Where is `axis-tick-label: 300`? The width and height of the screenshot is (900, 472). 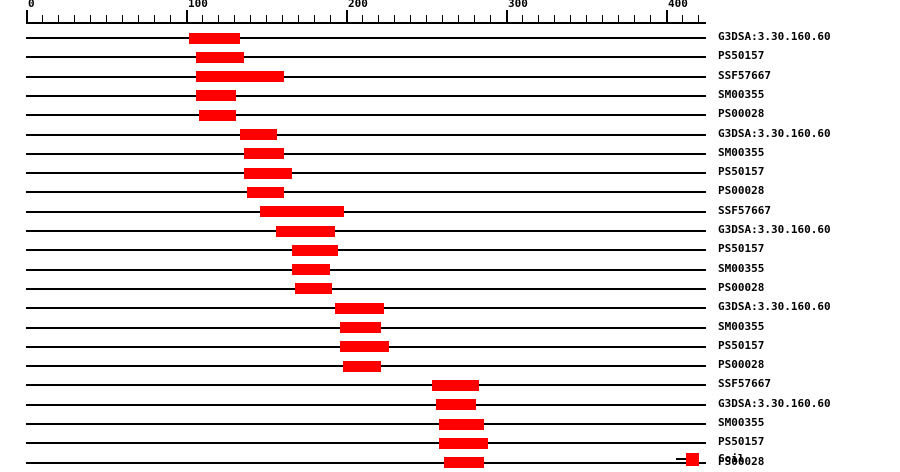
axis-tick-label: 300 is located at coordinates (518, 5).